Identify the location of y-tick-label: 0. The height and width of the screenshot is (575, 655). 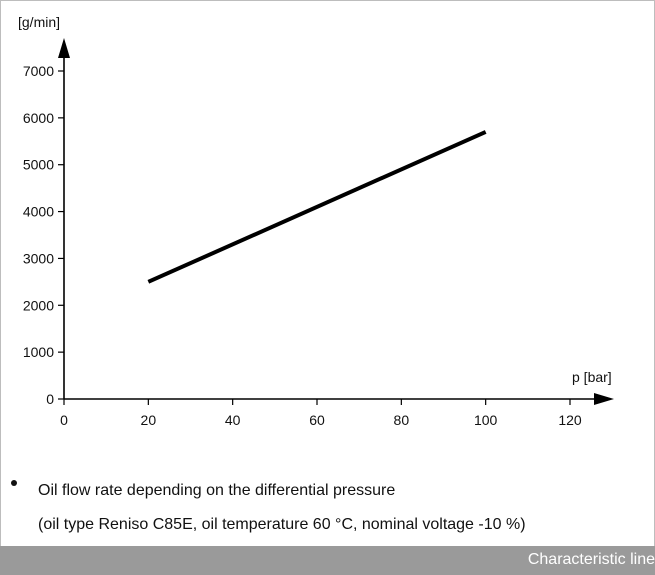
(50, 399).